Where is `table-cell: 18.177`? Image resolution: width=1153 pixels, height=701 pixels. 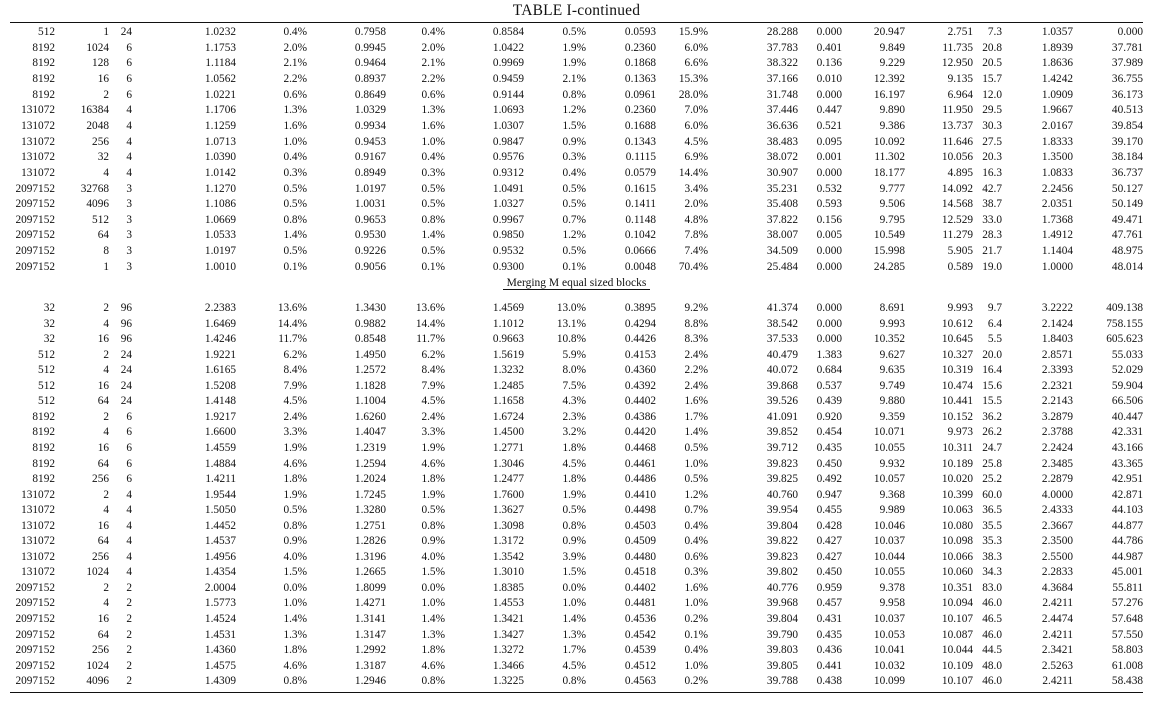
table-cell: 18.177 is located at coordinates (889, 172).